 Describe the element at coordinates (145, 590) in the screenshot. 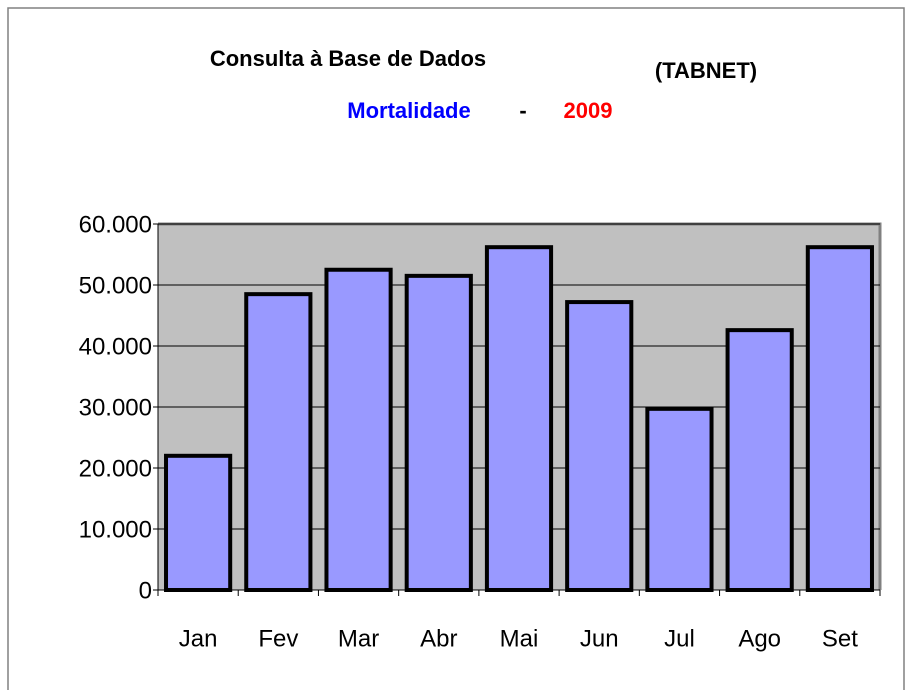

I see `y-tick-label: 0` at that location.